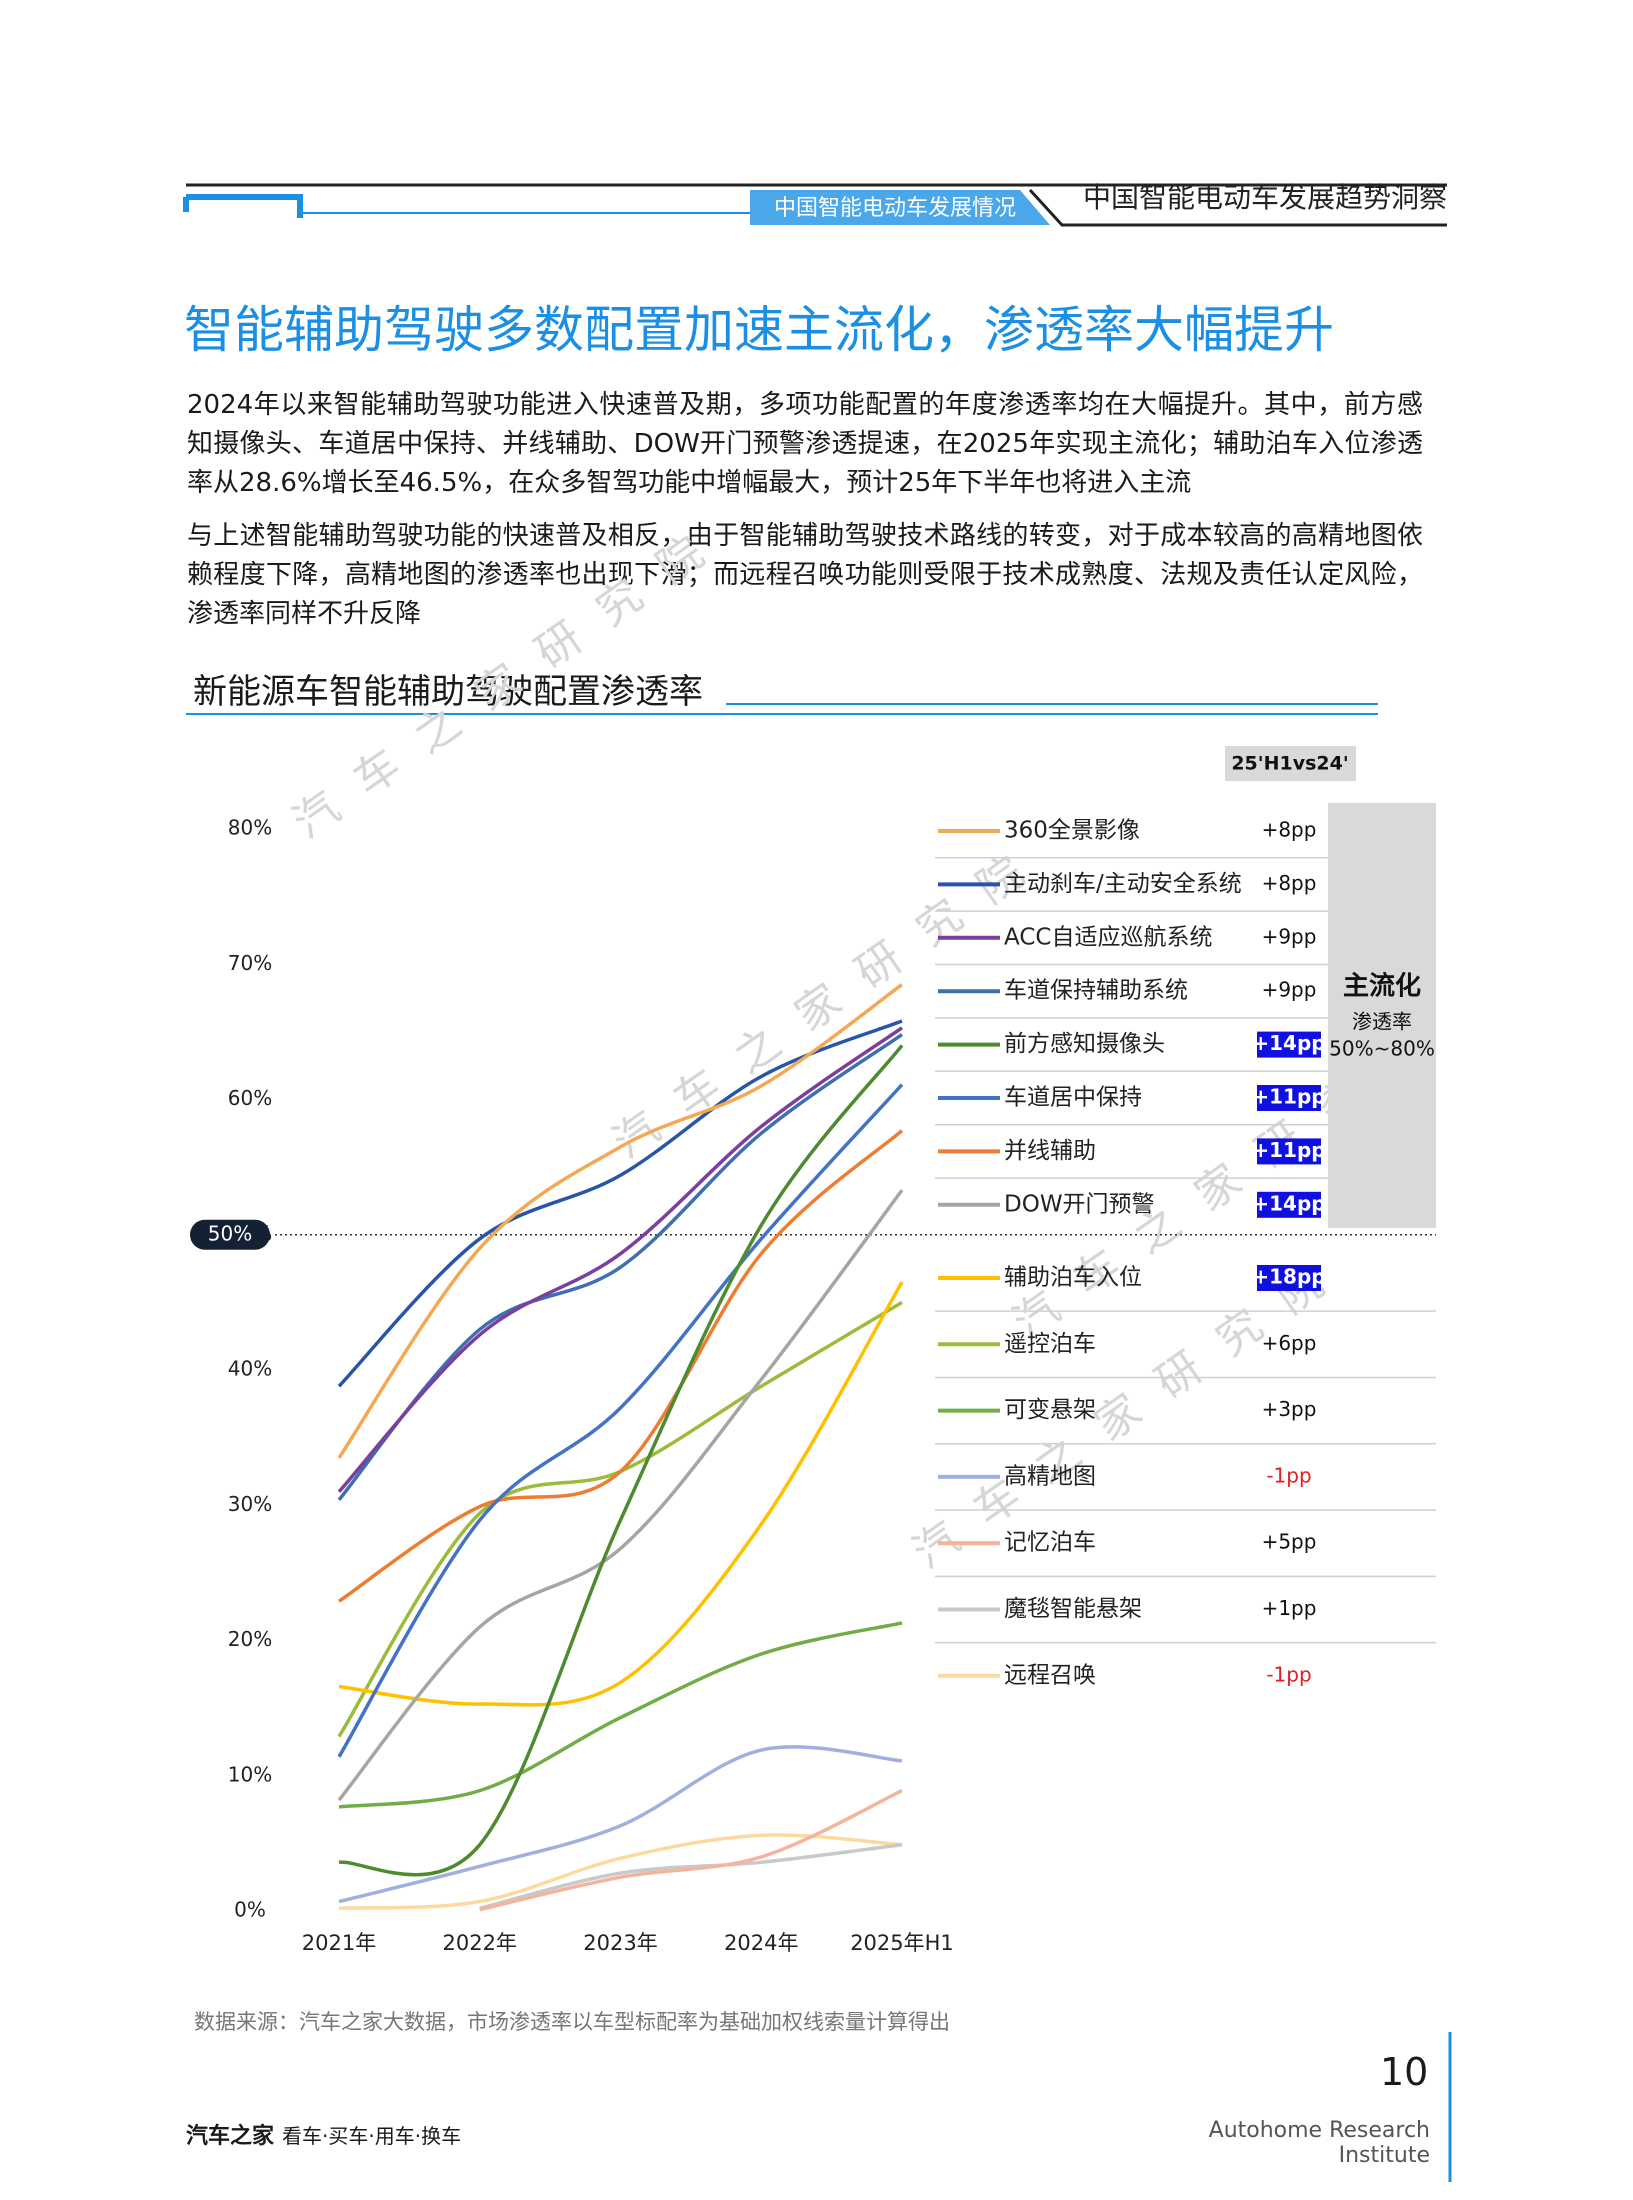  I want to click on legend-label: ACC自适应巡航系统, so click(1108, 937).